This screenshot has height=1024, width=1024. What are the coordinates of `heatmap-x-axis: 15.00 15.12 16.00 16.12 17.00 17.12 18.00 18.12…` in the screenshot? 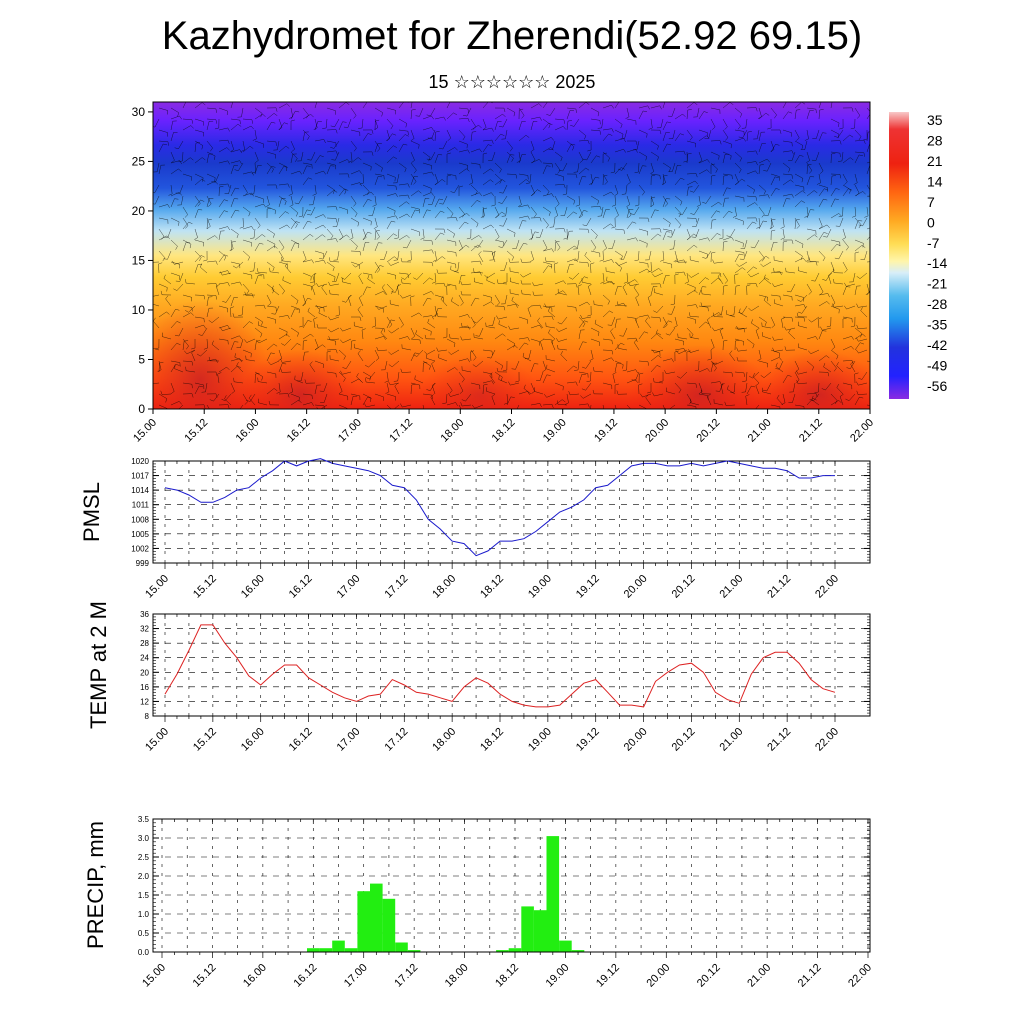 It's located at (503, 427).